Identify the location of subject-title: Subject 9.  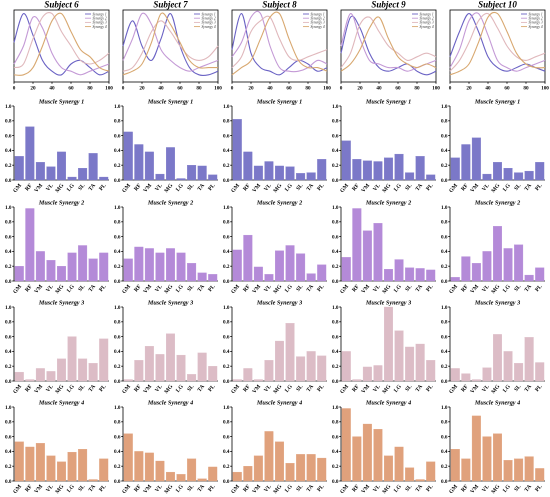
(388, 5).